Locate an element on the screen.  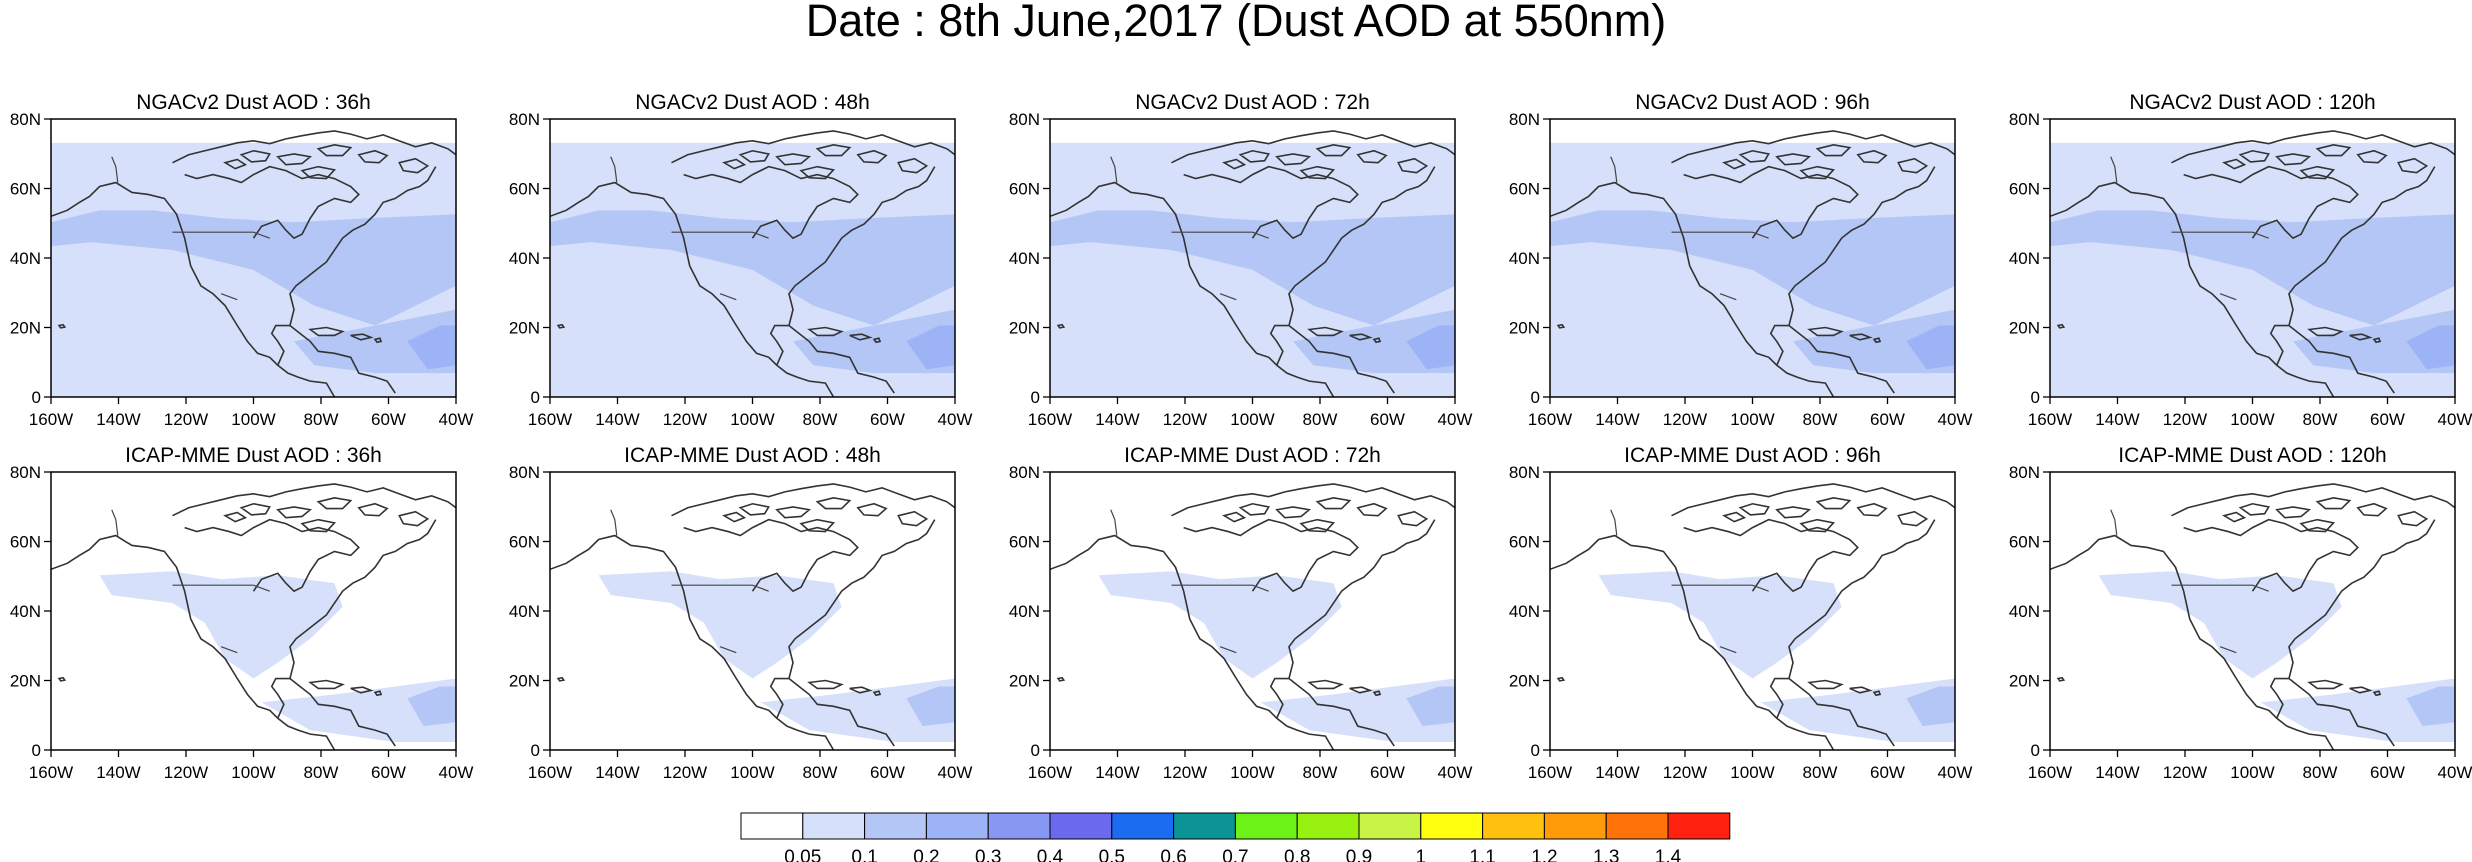
colorbar-label: 0.2 is located at coordinates (926, 854).